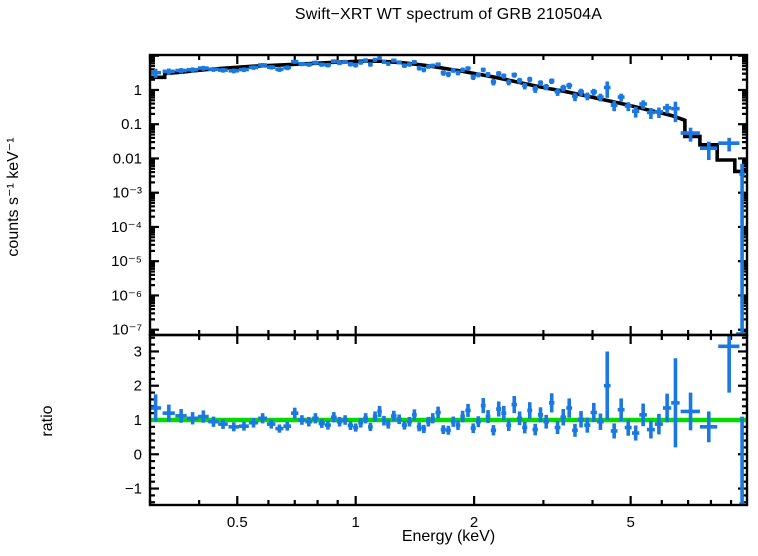  Describe the element at coordinates (47, 421) in the screenshot. I see `y-axis-label-ratio: ratio` at that location.